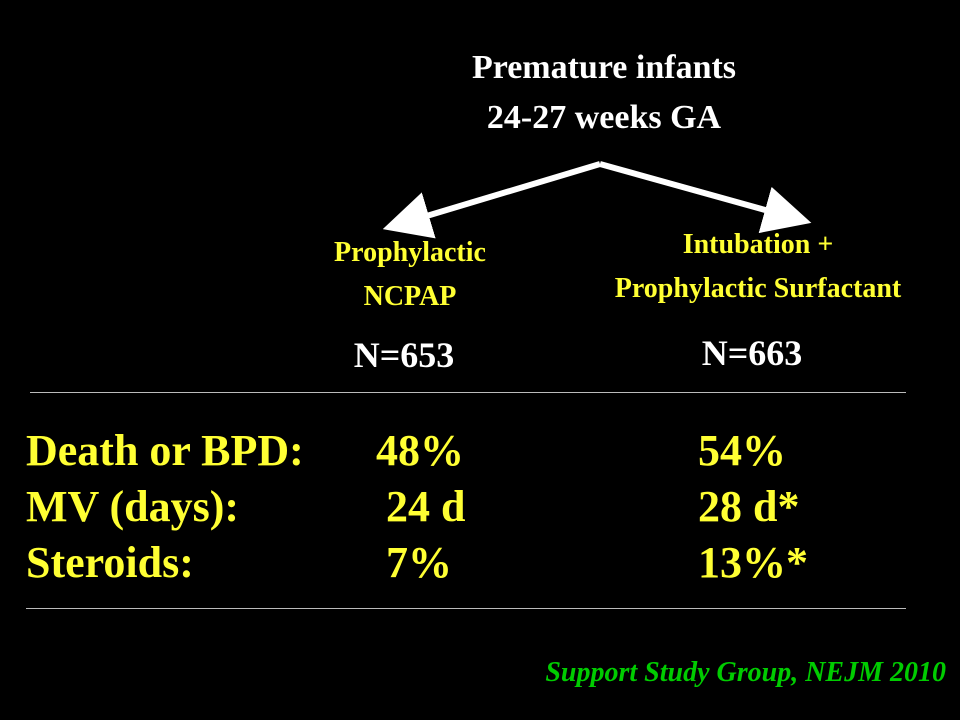 Image resolution: width=960 pixels, height=720 pixels. What do you see at coordinates (752, 353) in the screenshot?
I see `right-n: N=663` at bounding box center [752, 353].